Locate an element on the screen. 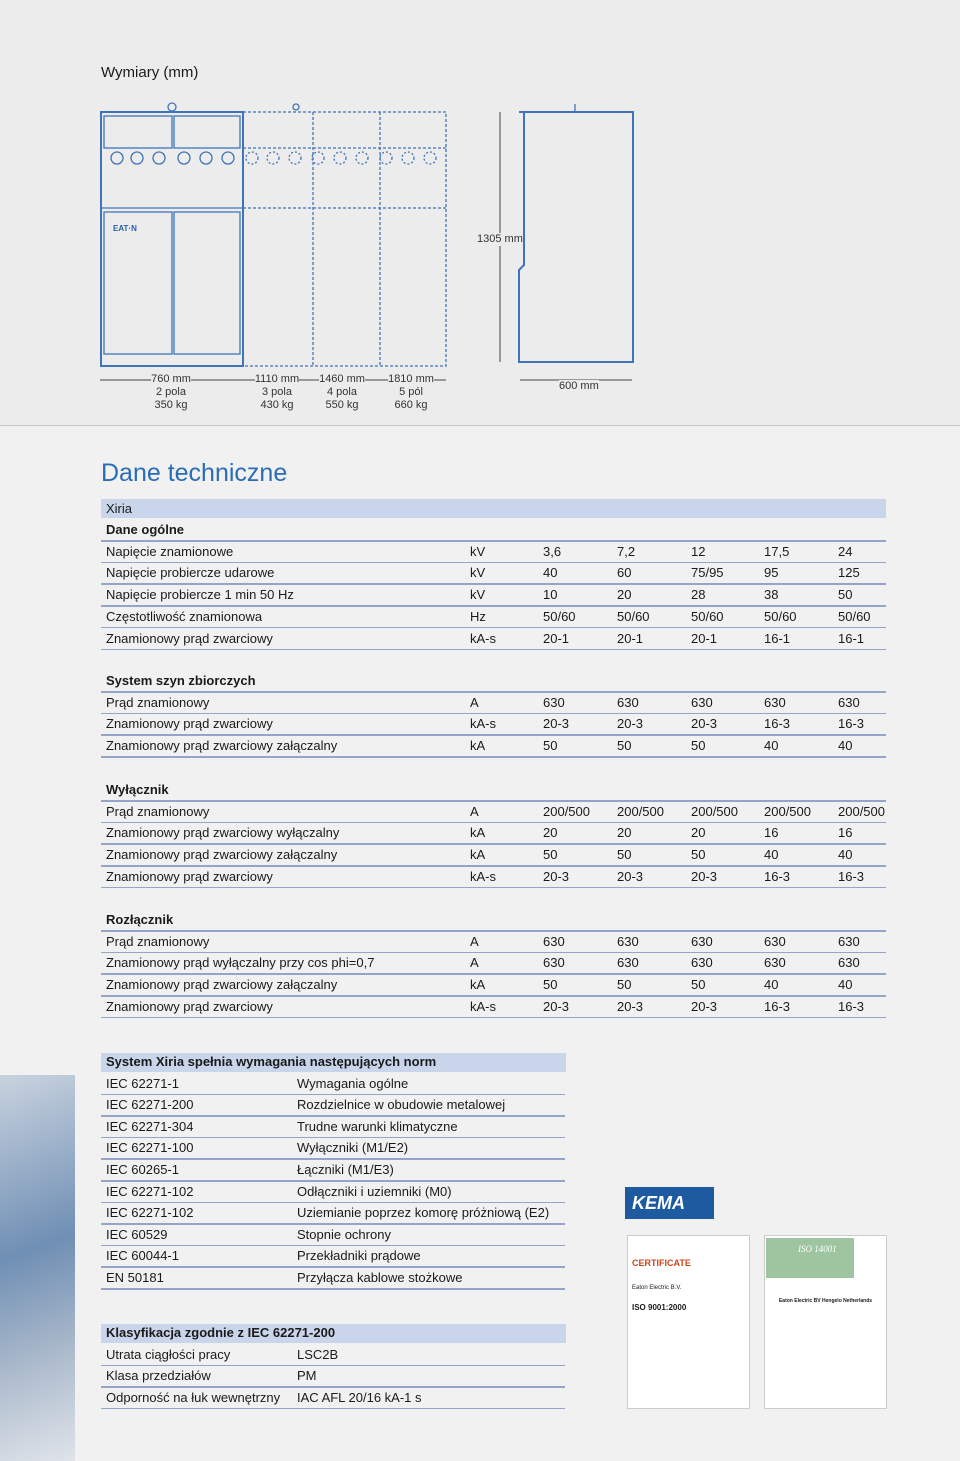  value: 10 is located at coordinates (550, 595).